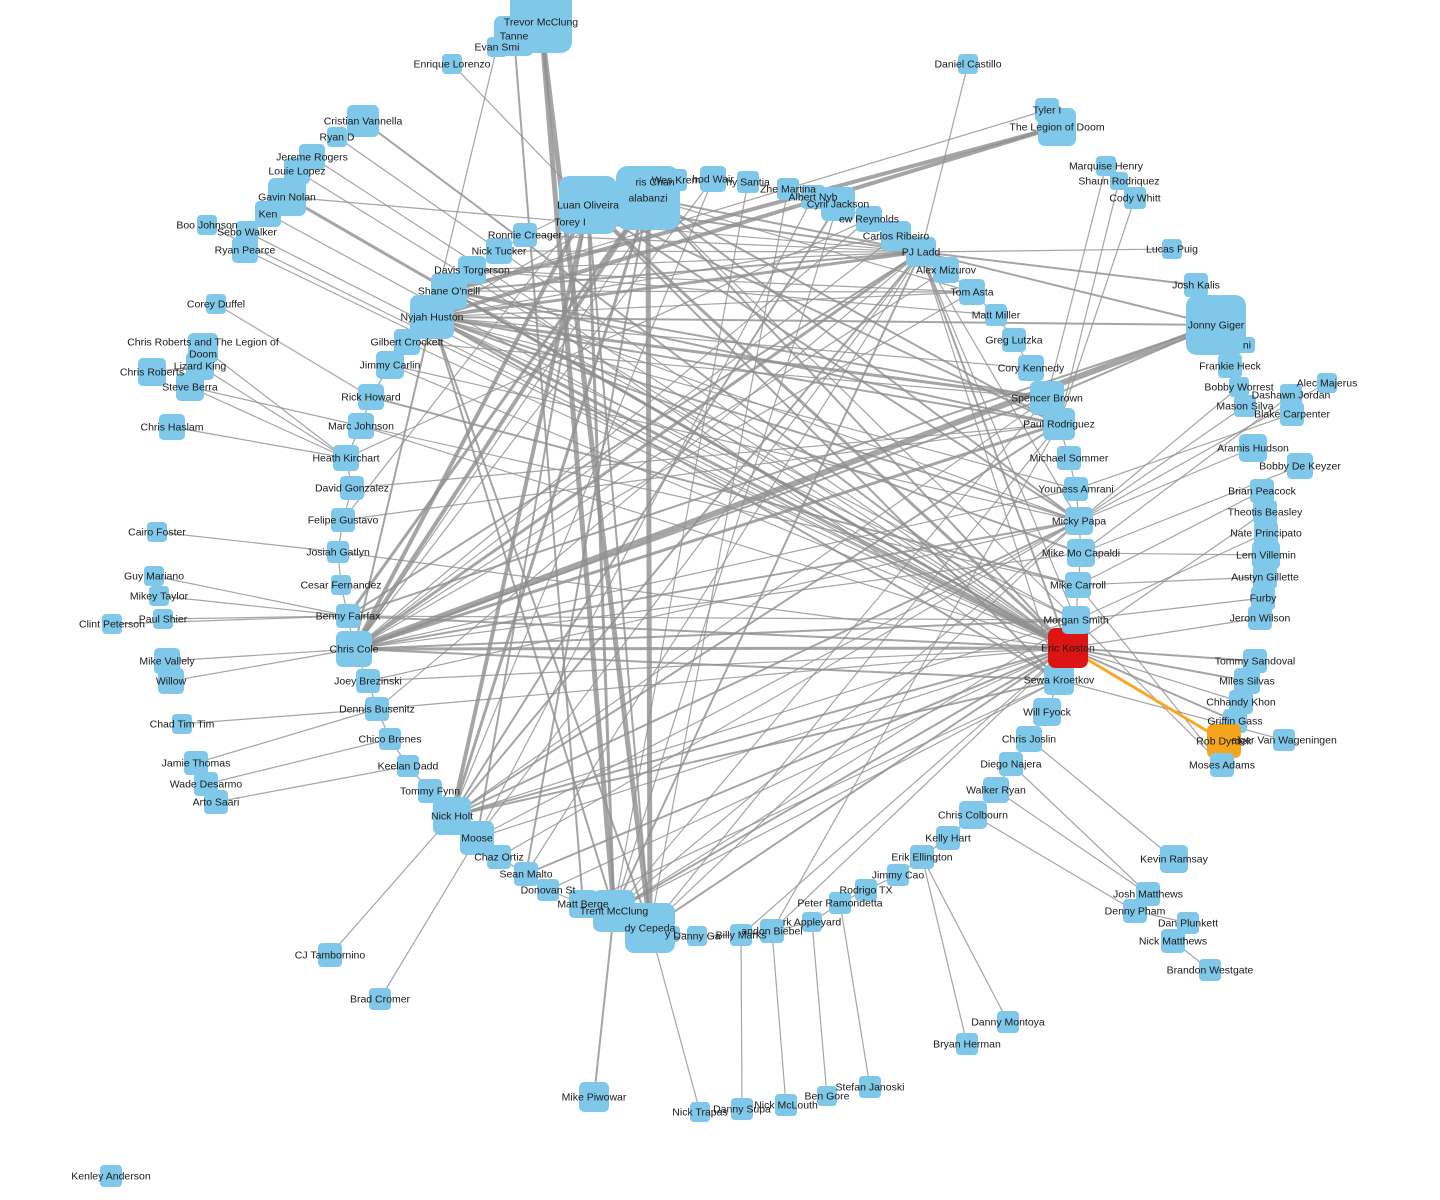 The width and height of the screenshot is (1440, 1200). What do you see at coordinates (380, 999) in the screenshot?
I see `node-brad-cromer` at bounding box center [380, 999].